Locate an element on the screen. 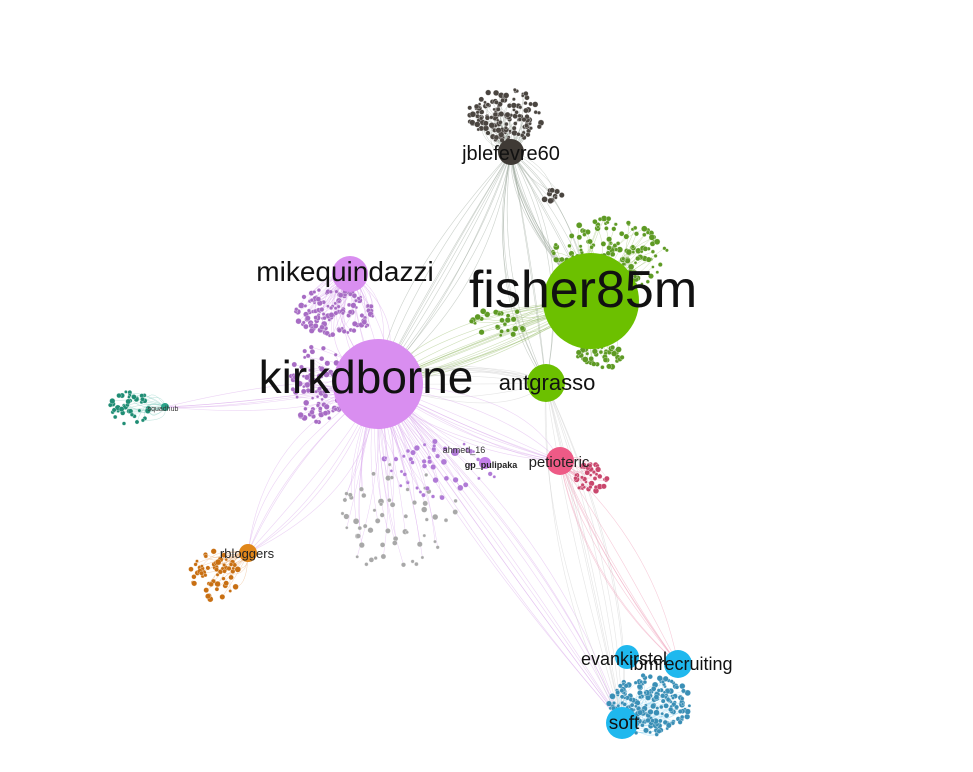  hub-label-jblefevre60: jblefevre60 is located at coordinates (510, 154).